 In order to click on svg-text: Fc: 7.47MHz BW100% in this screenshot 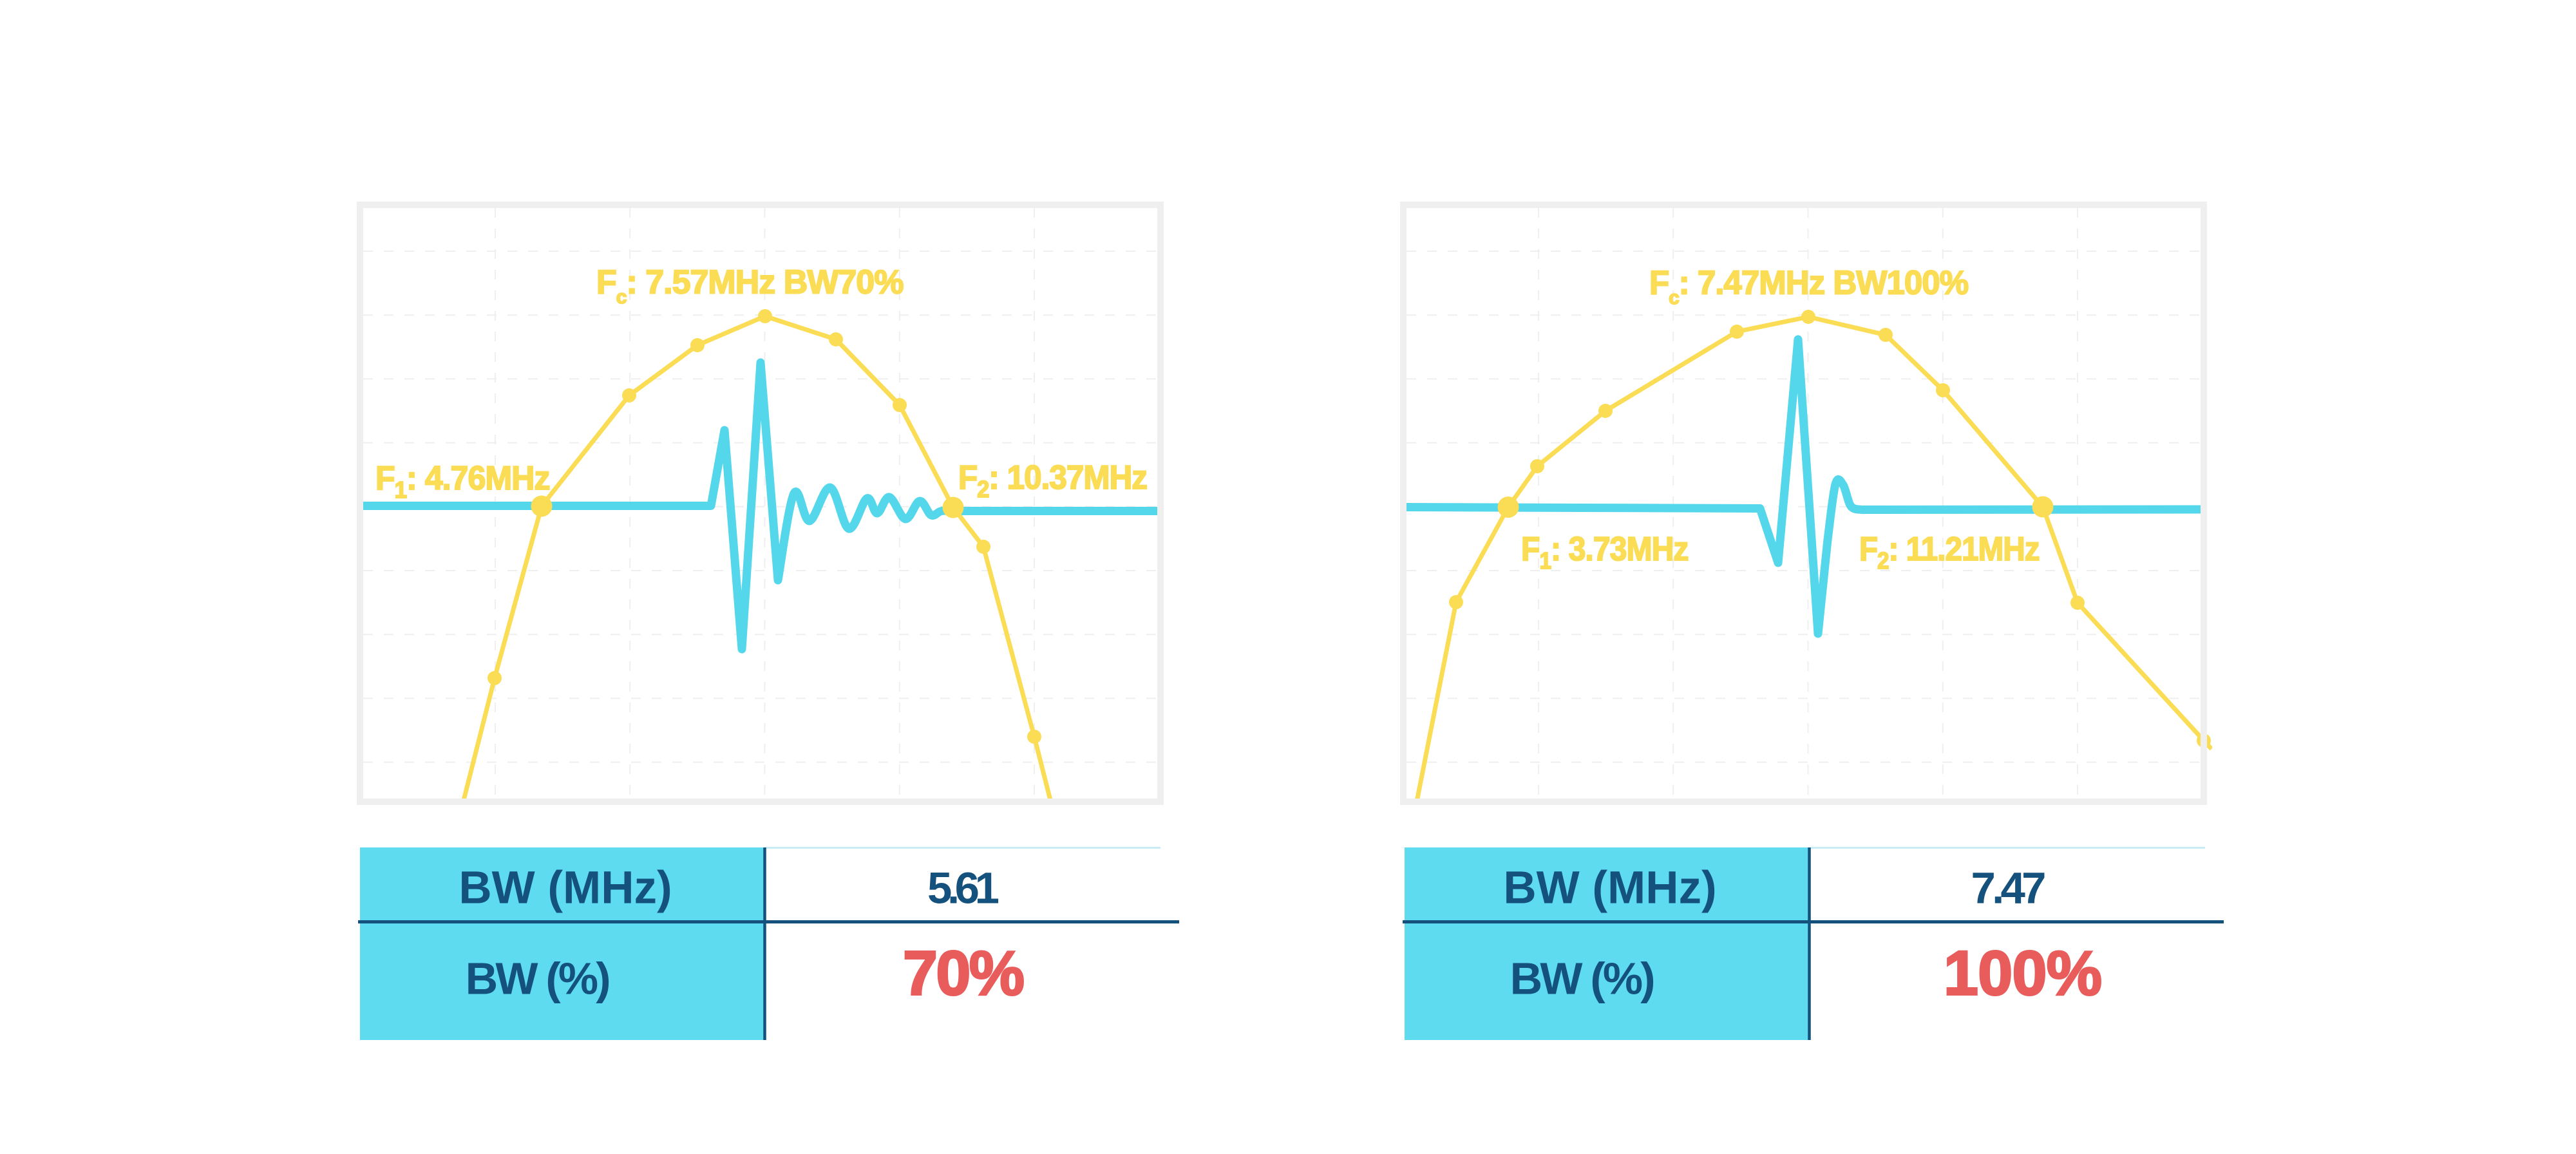, I will do `click(1808, 285)`.